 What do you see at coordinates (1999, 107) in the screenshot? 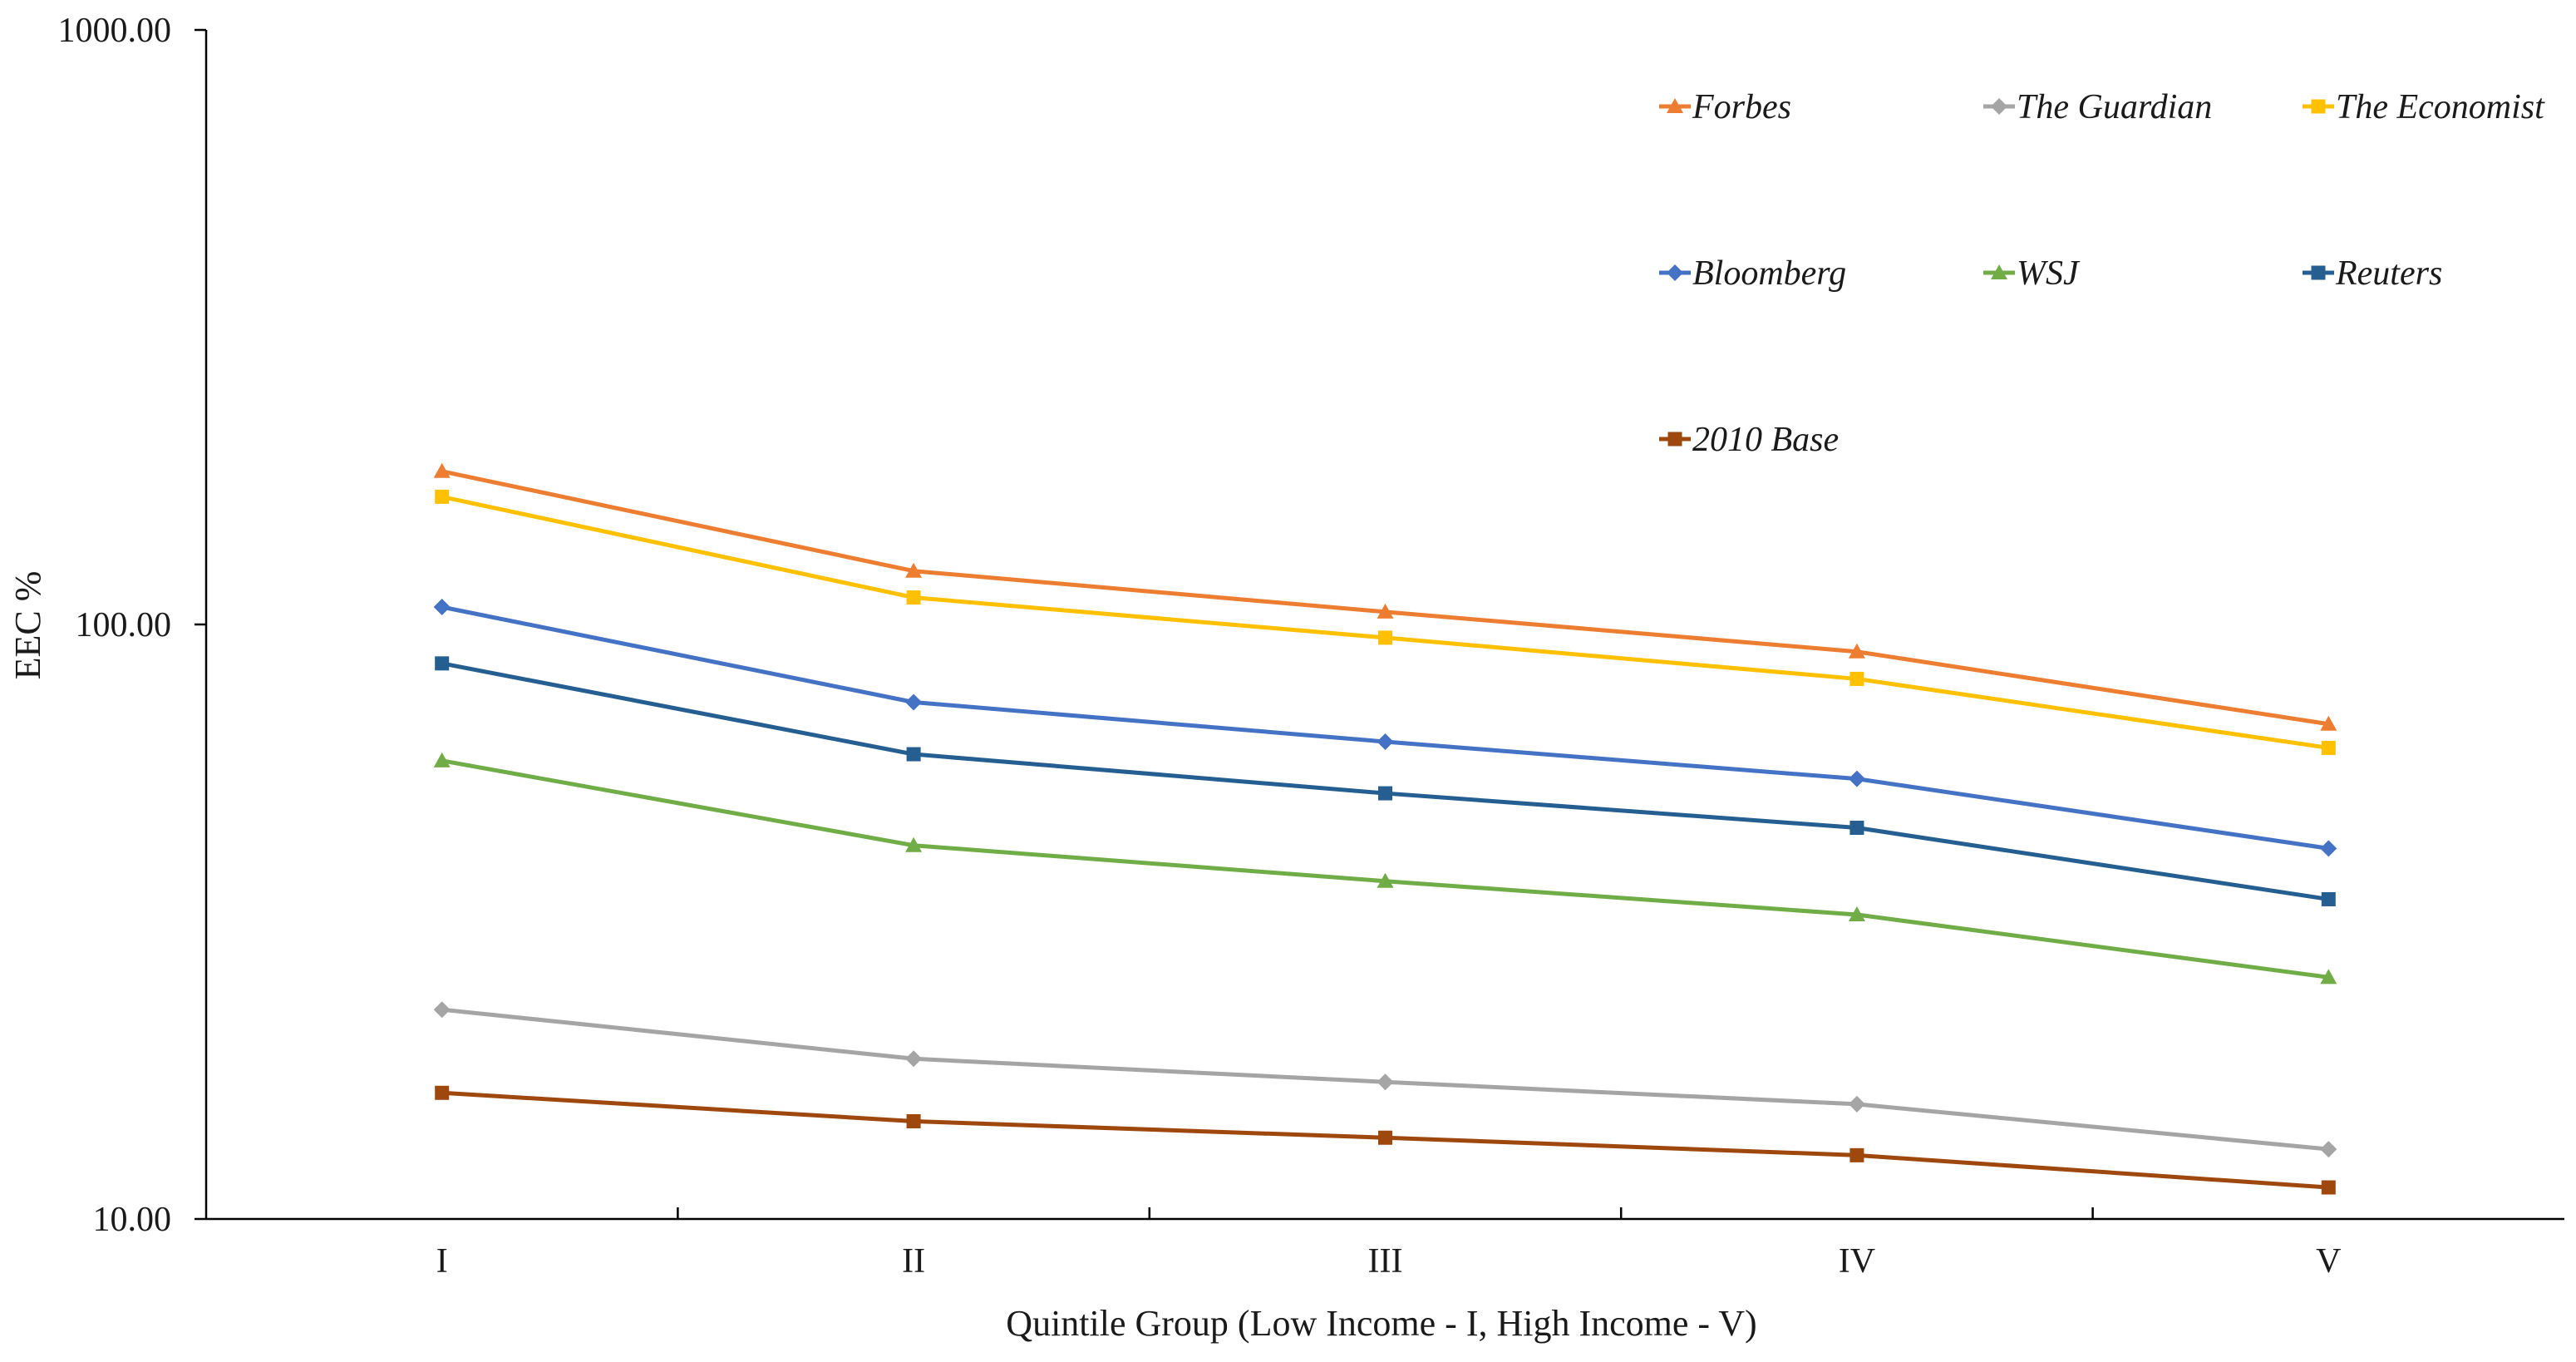
I see `legend-marker-the-guardian` at bounding box center [1999, 107].